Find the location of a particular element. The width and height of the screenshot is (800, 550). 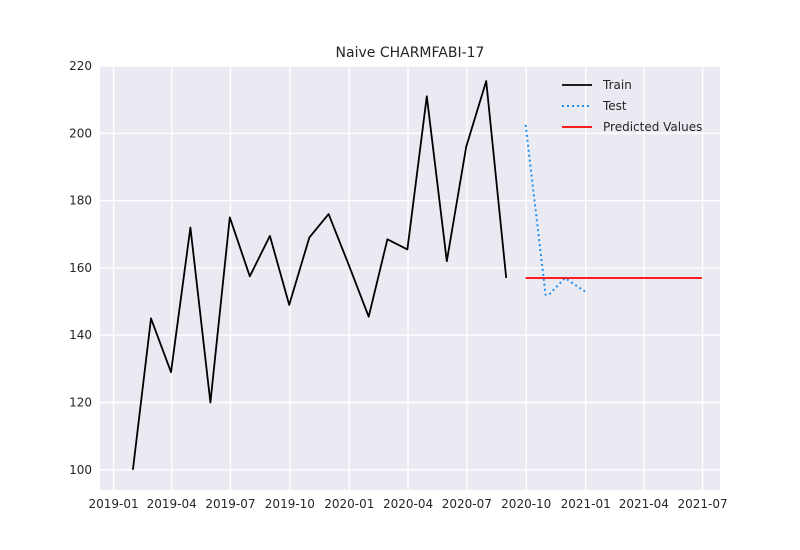

x-tick-label: 2019-01 is located at coordinates (113, 504).